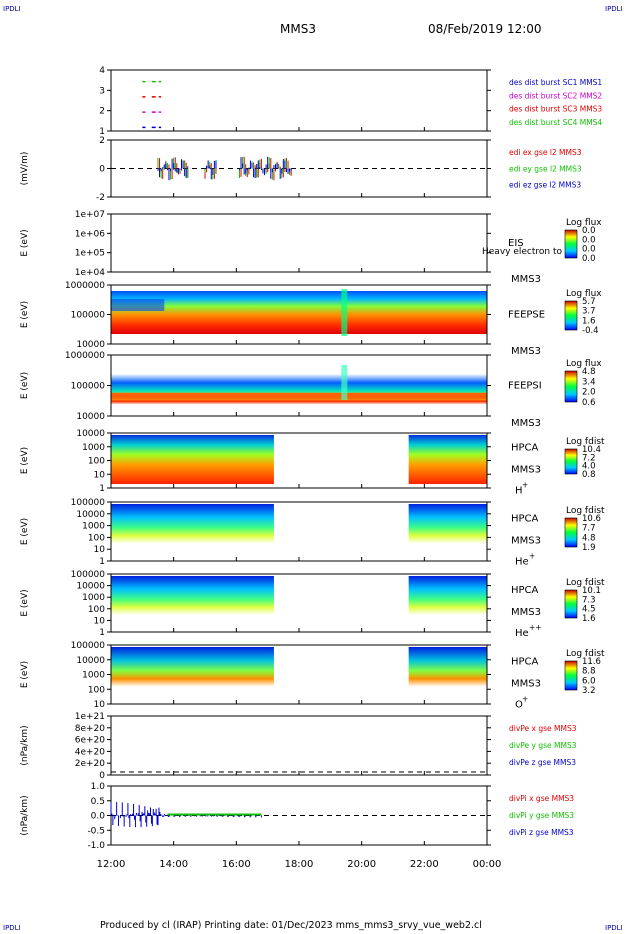 The height and width of the screenshot is (934, 630). Describe the element at coordinates (173, 864) in the screenshot. I see `x-tick-label: 14:00` at that location.